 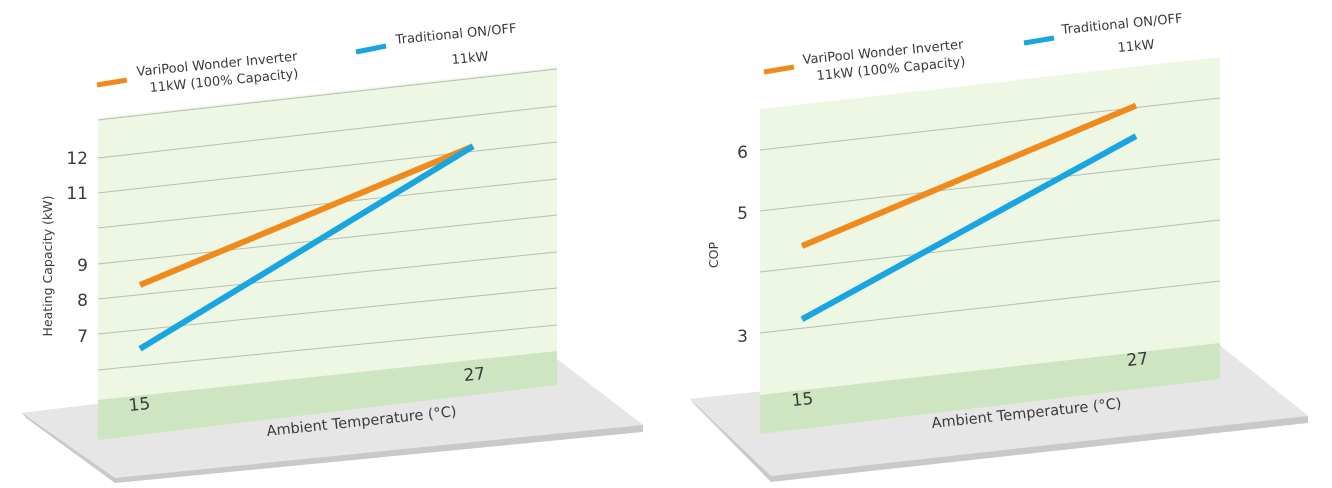 What do you see at coordinates (742, 214) in the screenshot?
I see `y-tick-label: 5` at bounding box center [742, 214].